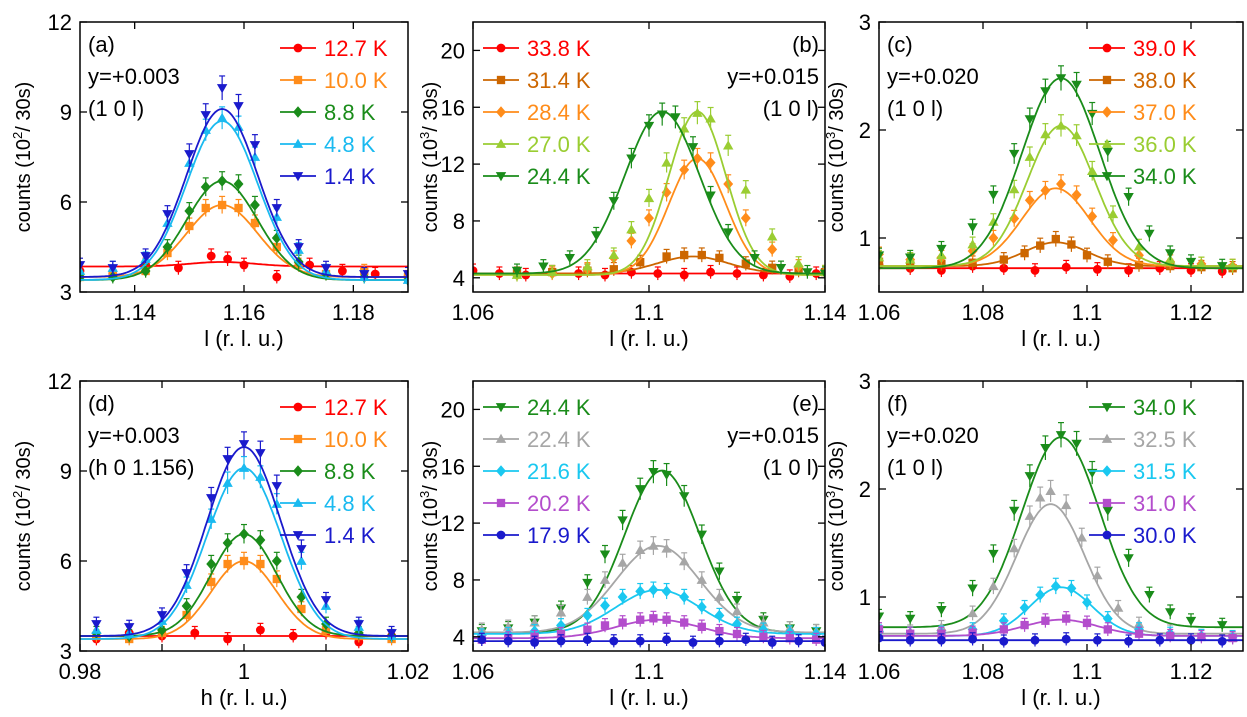 Image resolution: width=1247 pixels, height=717 pixels. Describe the element at coordinates (66, 561) in the screenshot. I see `y-tick-label: 6` at that location.